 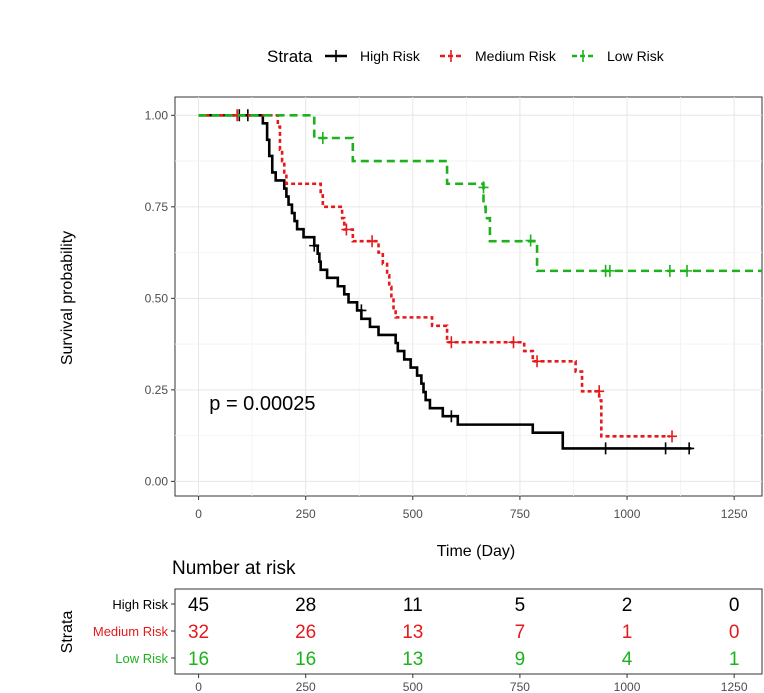 I want to click on x-tick-label: 250, so click(x=306, y=514).